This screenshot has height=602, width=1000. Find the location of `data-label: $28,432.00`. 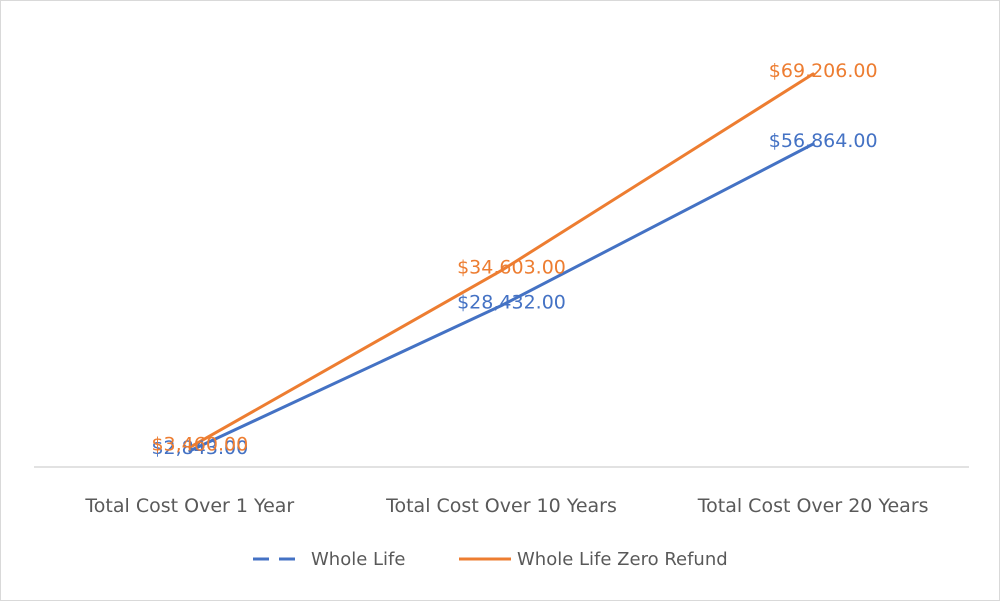

data-label: $28,432.00 is located at coordinates (511, 303).